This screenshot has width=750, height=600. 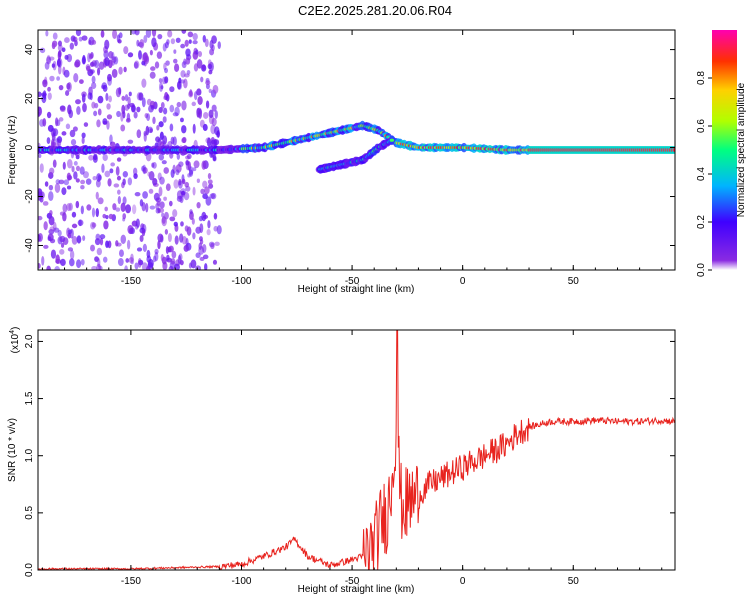 What do you see at coordinates (724, 150) in the screenshot?
I see `colorbar-scale` at bounding box center [724, 150].